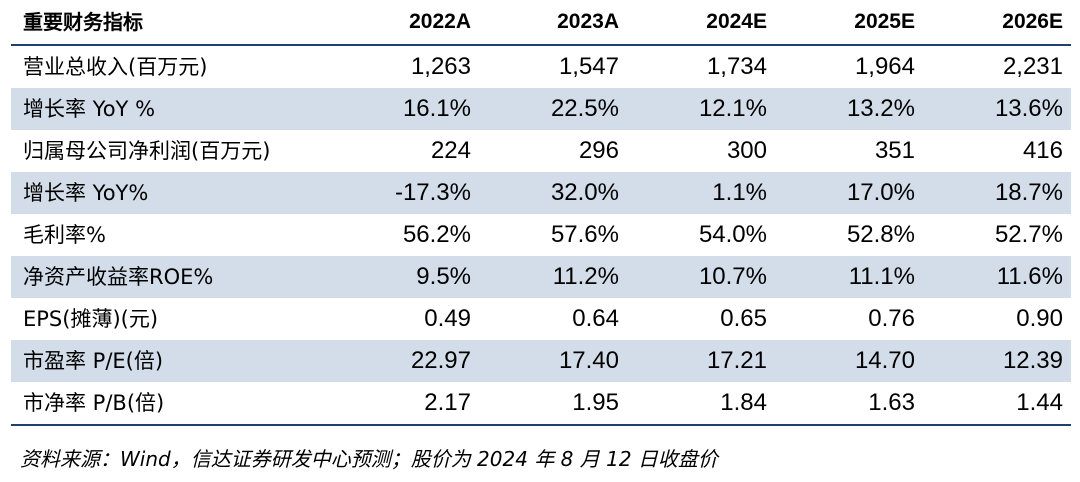  I want to click on row-label: 净资产收益率ROE%, so click(171, 277).